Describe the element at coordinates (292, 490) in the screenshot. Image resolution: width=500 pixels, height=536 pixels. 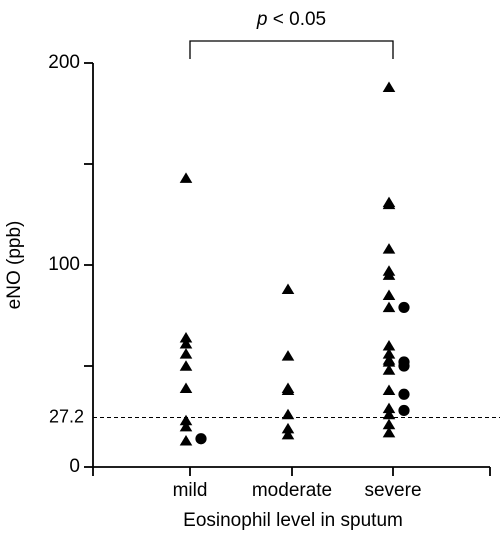
I see `x-tick-label: moderate` at that location.